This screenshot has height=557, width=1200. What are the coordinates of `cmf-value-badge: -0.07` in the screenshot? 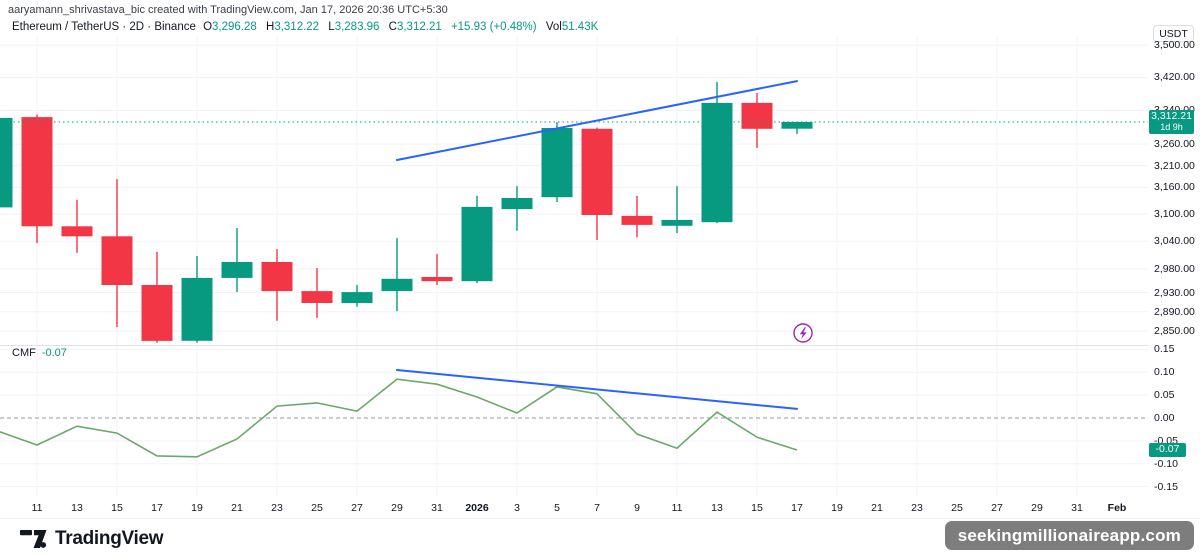 It's located at (1167, 450).